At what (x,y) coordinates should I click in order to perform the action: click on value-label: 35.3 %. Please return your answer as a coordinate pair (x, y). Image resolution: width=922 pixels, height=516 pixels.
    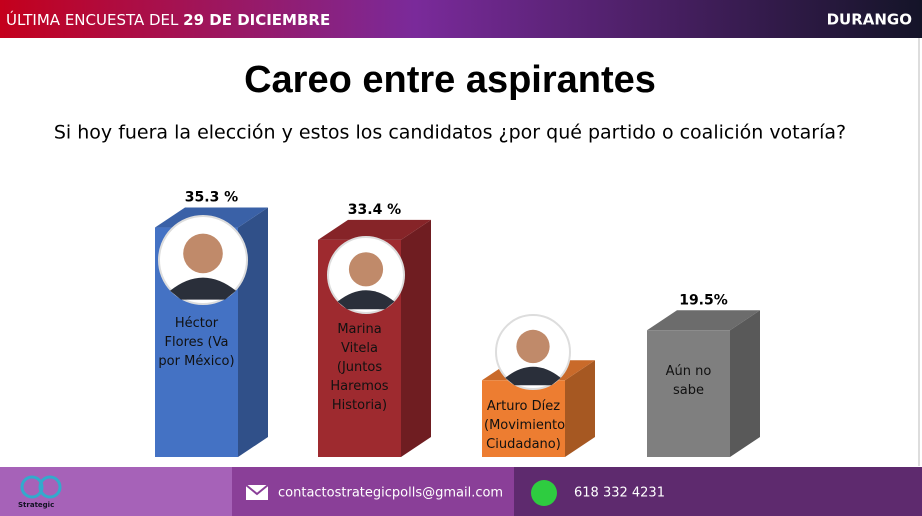
    Looking at the image, I should click on (211, 198).